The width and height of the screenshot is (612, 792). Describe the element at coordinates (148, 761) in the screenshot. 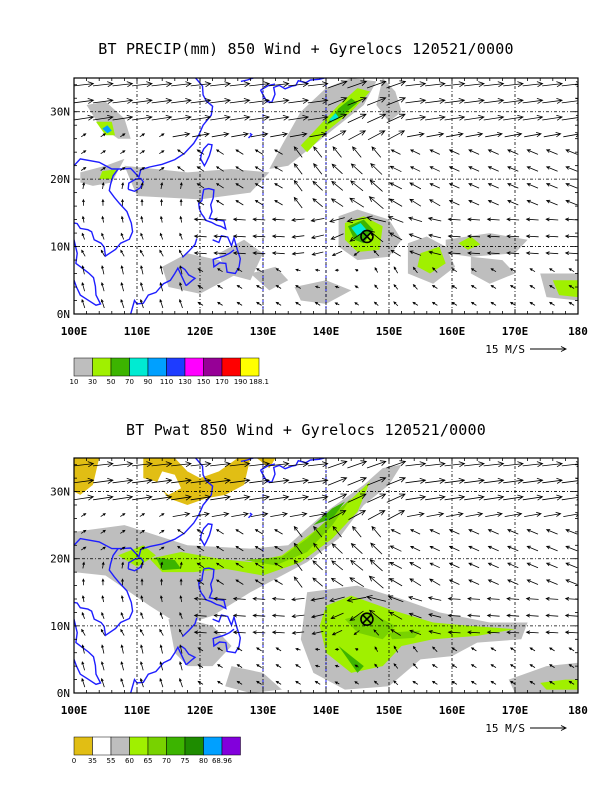

I see `colorbar-tick-label: 65` at that location.